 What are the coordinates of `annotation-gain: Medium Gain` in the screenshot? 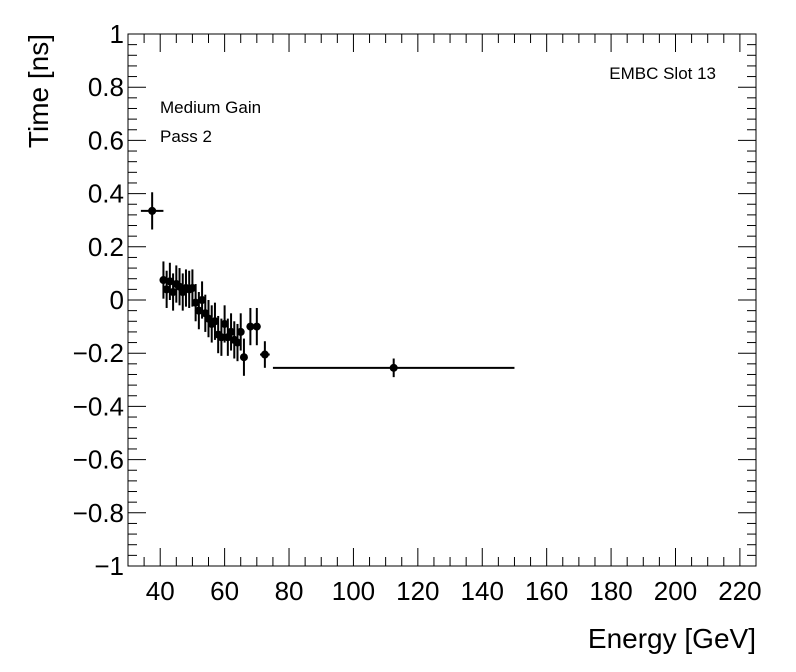 It's located at (210, 107).